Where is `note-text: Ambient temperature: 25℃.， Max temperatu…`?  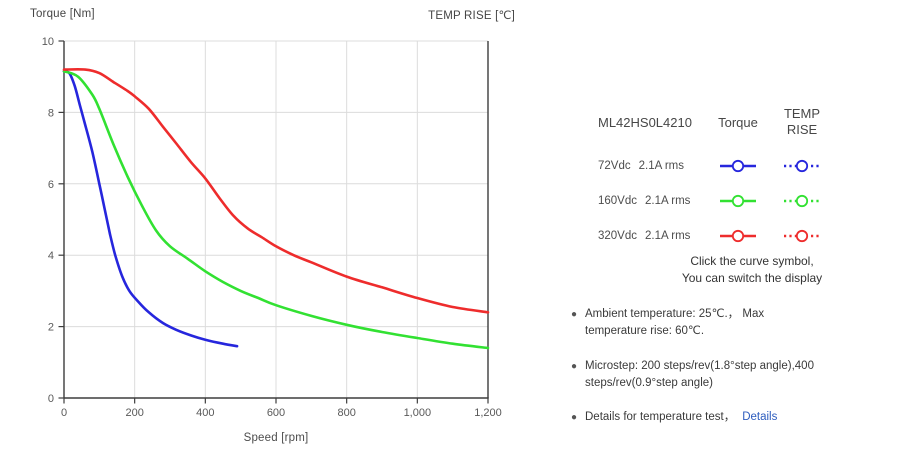
note-text: Ambient temperature: 25℃.， Max temperatu… is located at coordinates (675, 323).